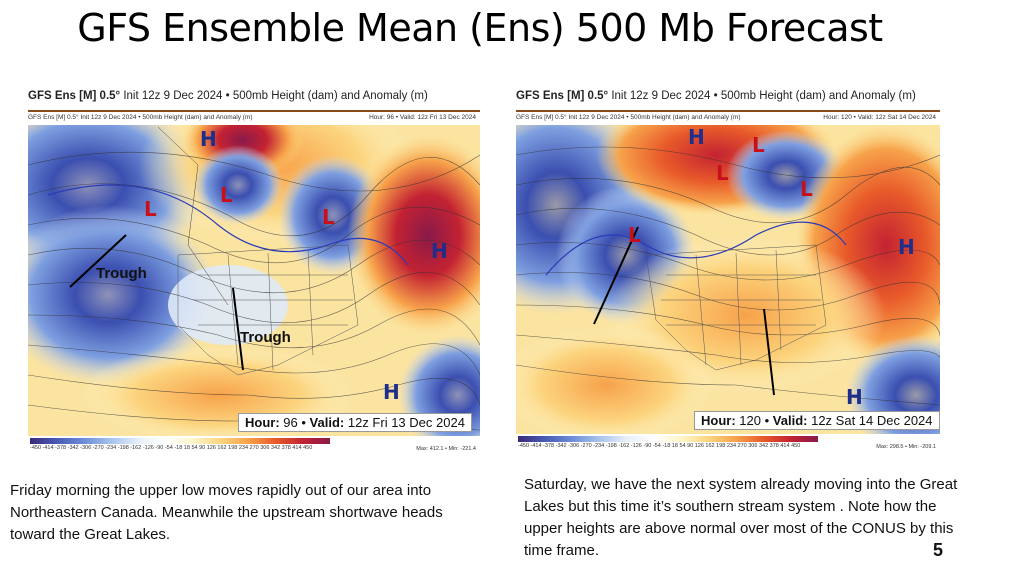 The width and height of the screenshot is (1024, 576). I want to click on page-number: 5, so click(938, 550).